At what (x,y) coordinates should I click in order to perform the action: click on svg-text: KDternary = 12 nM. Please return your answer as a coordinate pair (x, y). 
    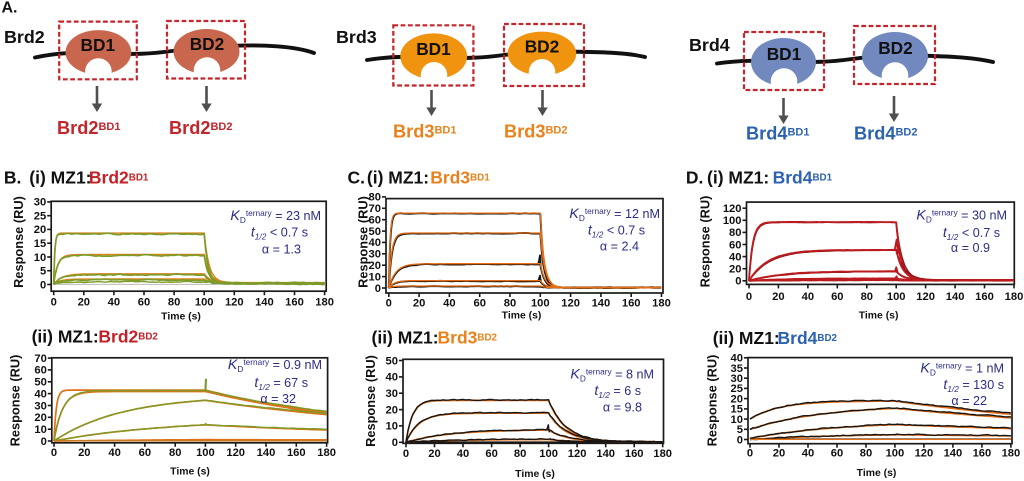
    Looking at the image, I should click on (614, 214).